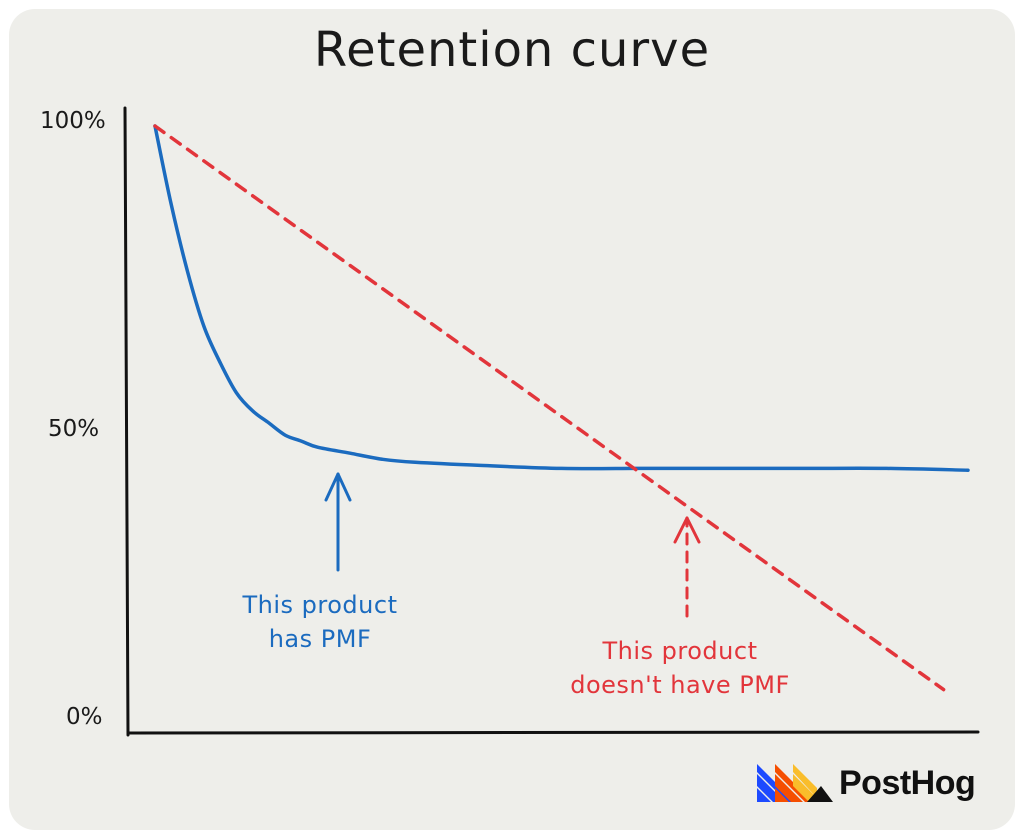  What do you see at coordinates (512, 50) in the screenshot?
I see `chart-title: Retention curve` at bounding box center [512, 50].